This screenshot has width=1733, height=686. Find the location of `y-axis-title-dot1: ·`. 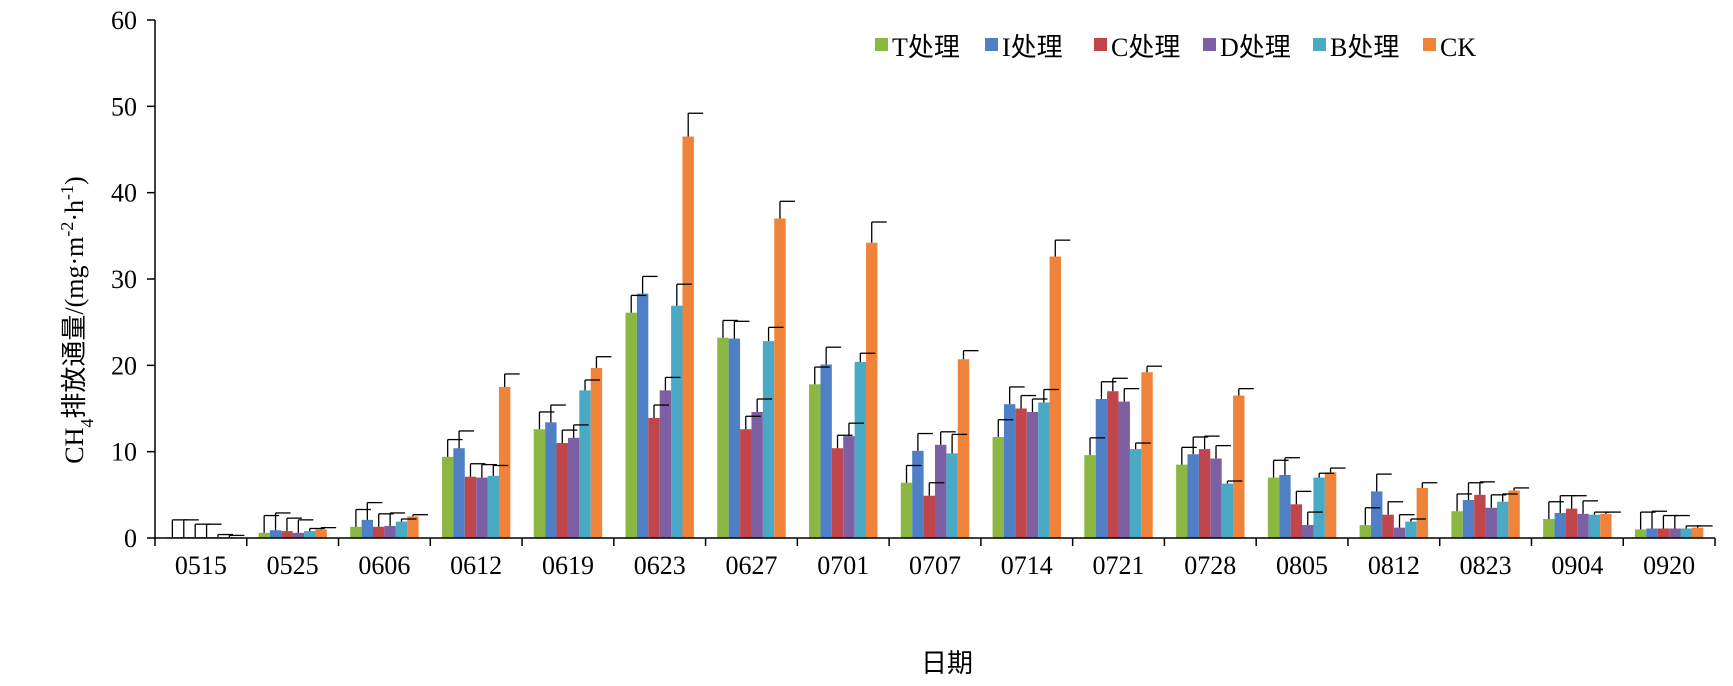

y-axis-title-dot1: · is located at coordinates (74, 261).